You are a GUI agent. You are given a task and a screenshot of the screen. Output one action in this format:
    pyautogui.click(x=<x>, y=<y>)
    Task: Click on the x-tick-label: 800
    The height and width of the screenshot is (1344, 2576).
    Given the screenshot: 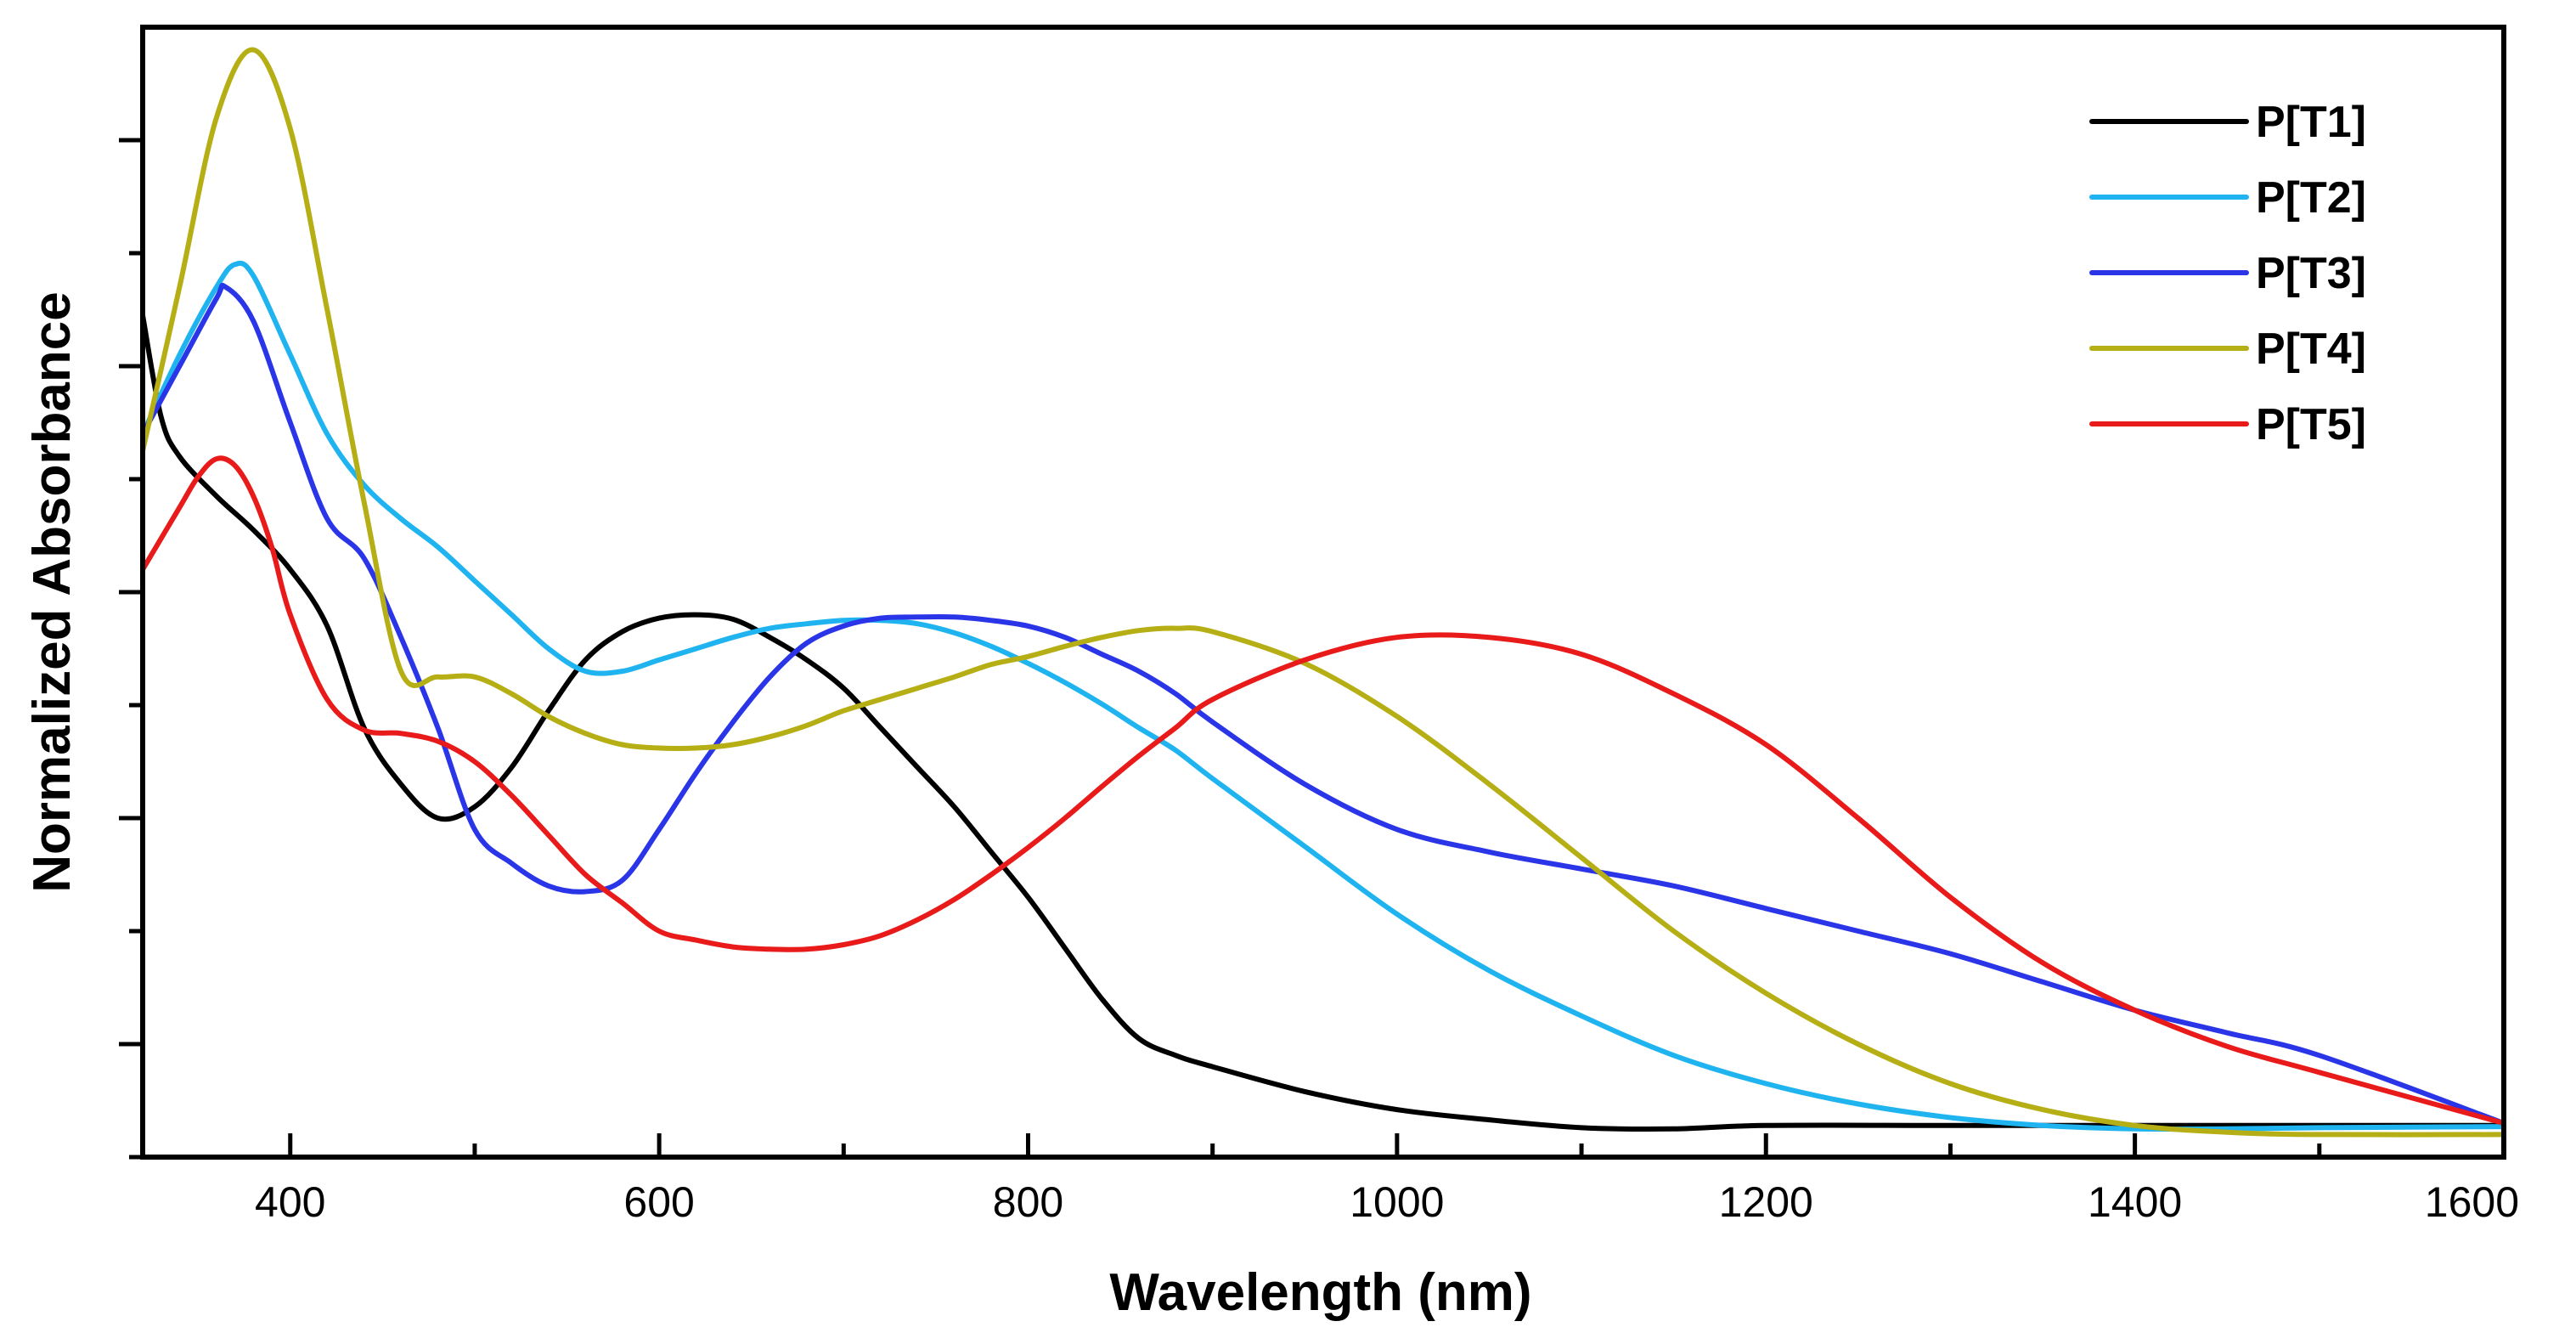 What is the action you would take?
    pyautogui.click(x=1028, y=1202)
    